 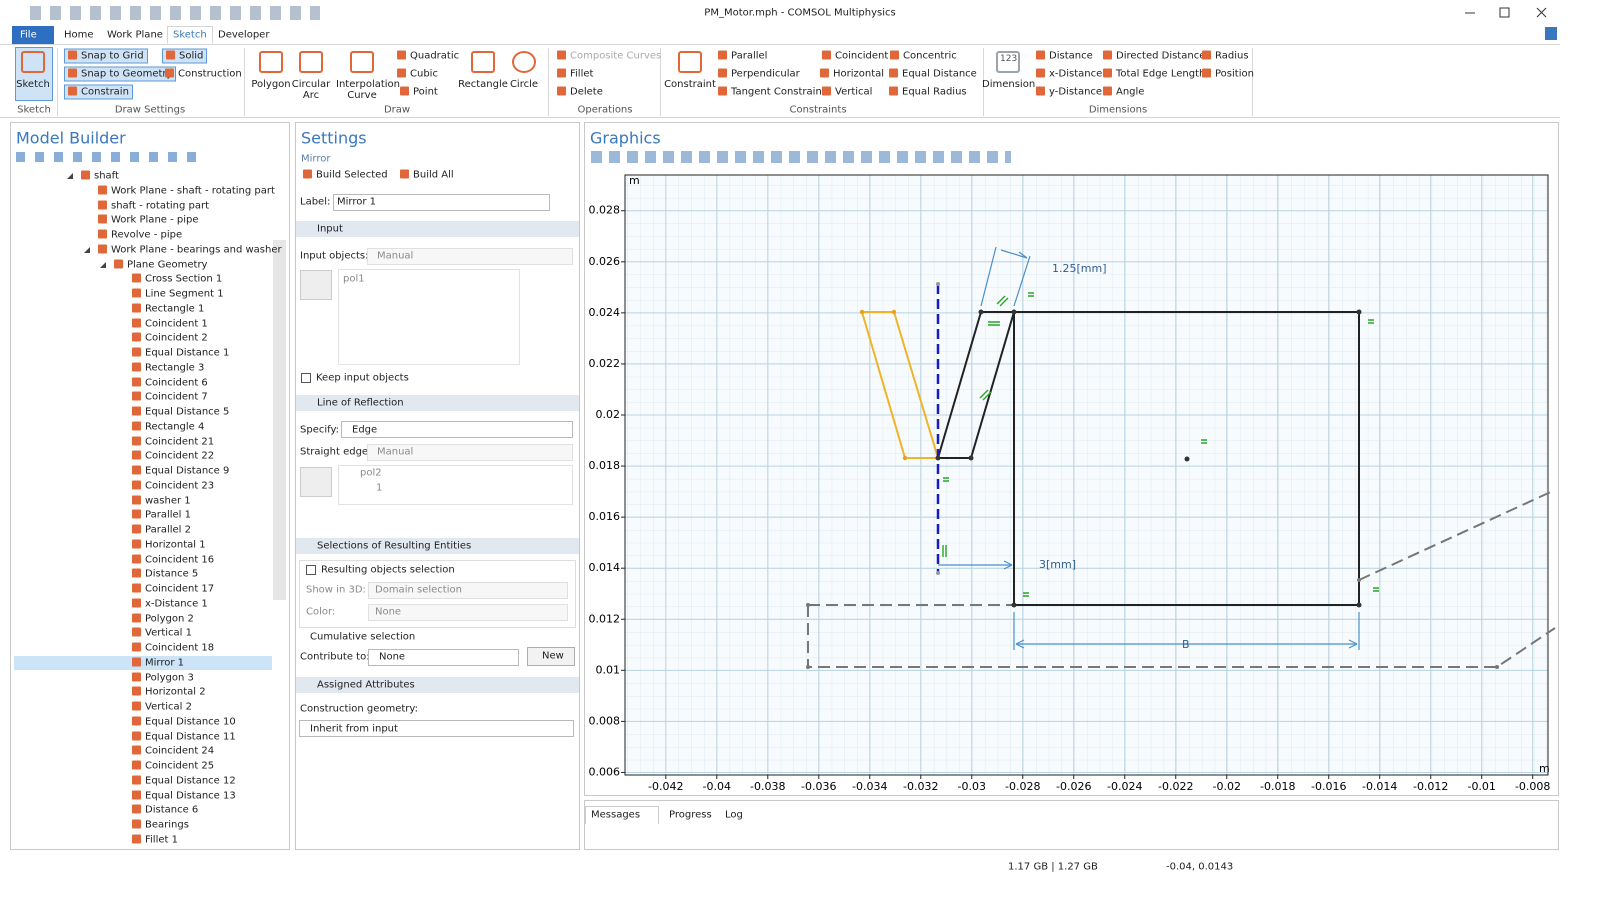 What do you see at coordinates (311, 90) in the screenshot?
I see `ribbon-button: Circular Arc` at bounding box center [311, 90].